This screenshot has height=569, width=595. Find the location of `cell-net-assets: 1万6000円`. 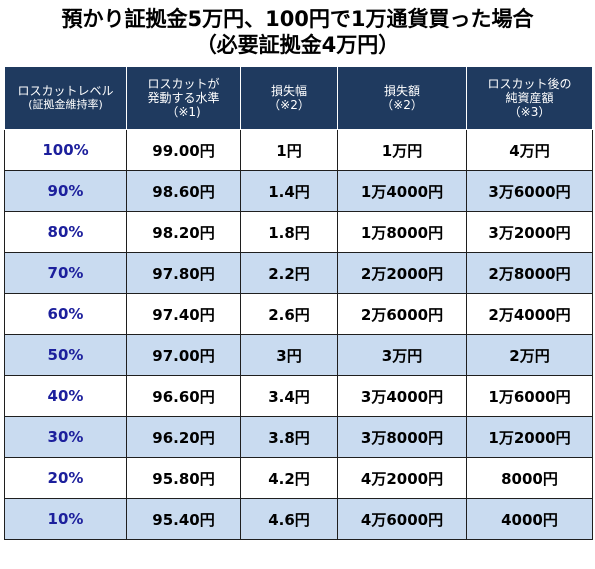

cell-net-assets: 1万6000円 is located at coordinates (529, 396).